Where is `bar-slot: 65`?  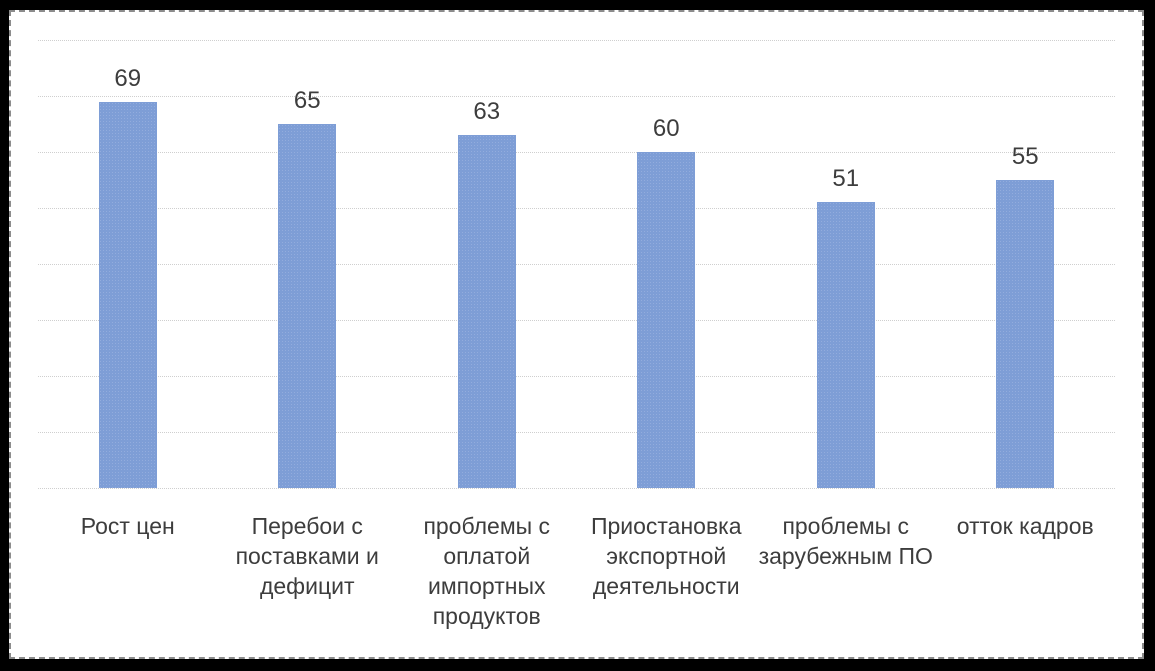 bar-slot: 65 is located at coordinates (308, 264).